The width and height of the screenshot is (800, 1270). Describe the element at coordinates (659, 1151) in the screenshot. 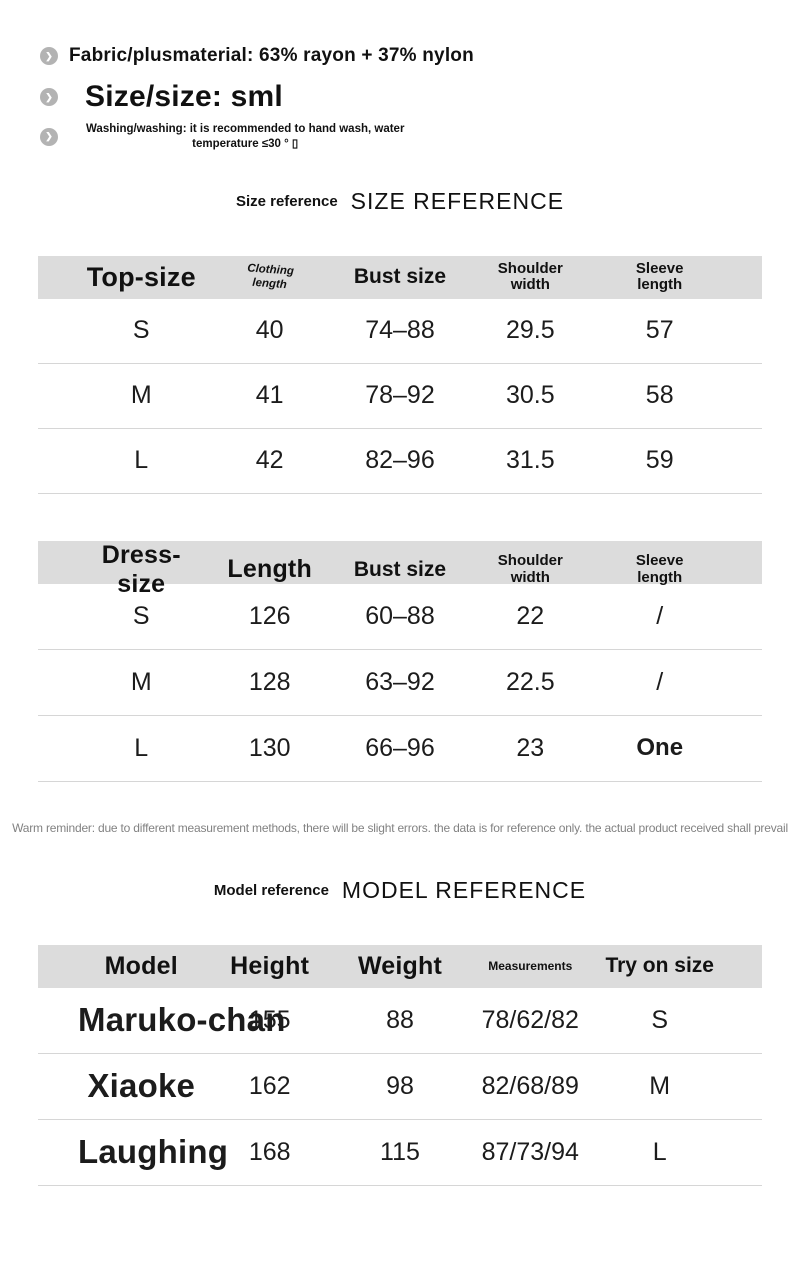

I see `cell-try-on-size: L` at that location.